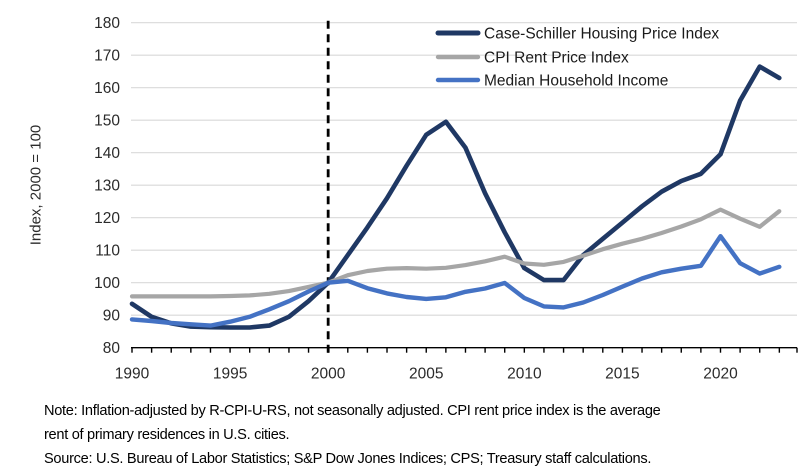  What do you see at coordinates (107, 251) in the screenshot?
I see `y-tick-label: 110` at bounding box center [107, 251].